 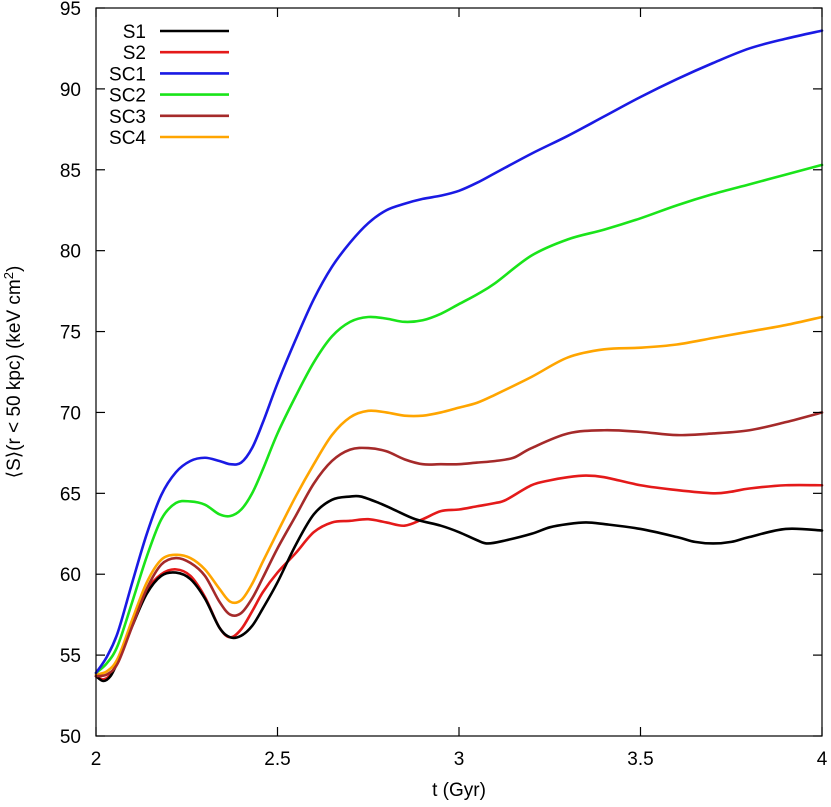 I want to click on x-axis-label: t (Gyr), so click(x=459, y=790).